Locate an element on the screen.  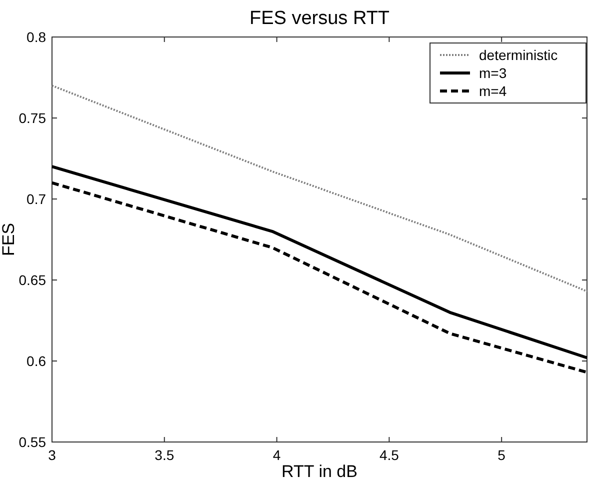
x-tick-label: 3.5 is located at coordinates (164, 455).